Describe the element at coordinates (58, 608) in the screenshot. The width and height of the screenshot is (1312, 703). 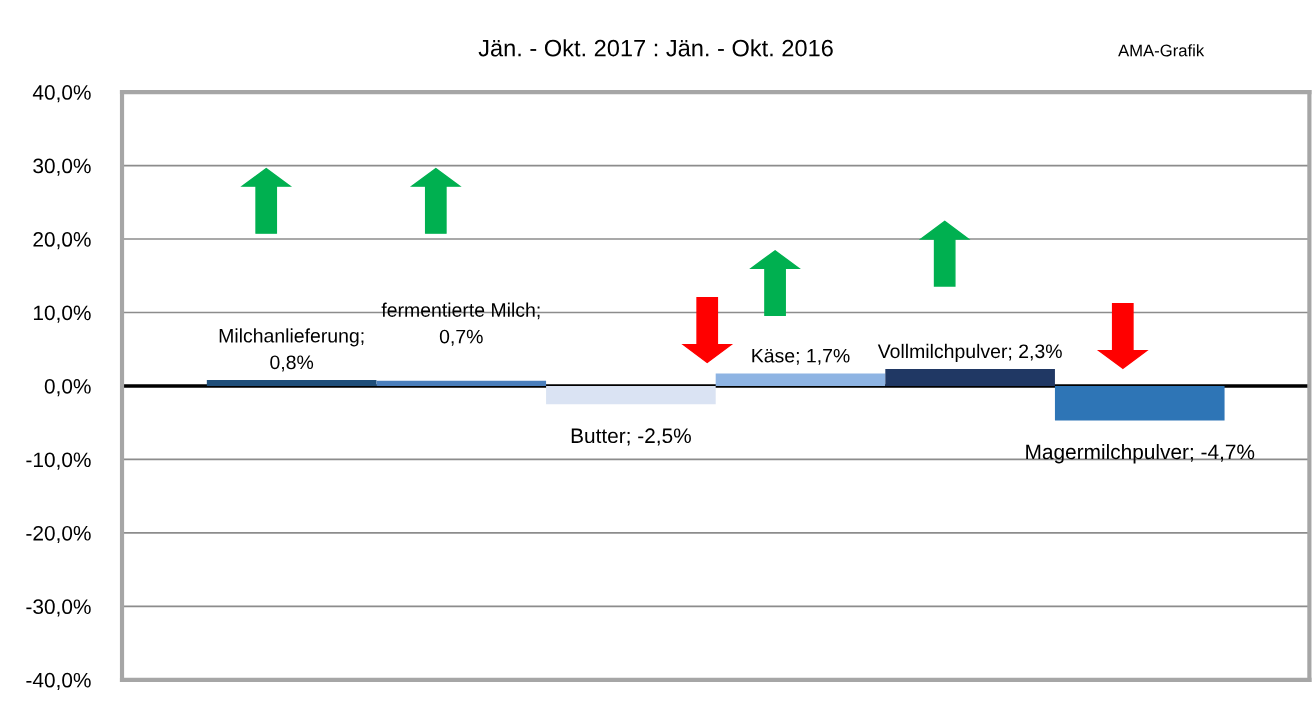
I see `y-tick-label: -30,0%` at that location.